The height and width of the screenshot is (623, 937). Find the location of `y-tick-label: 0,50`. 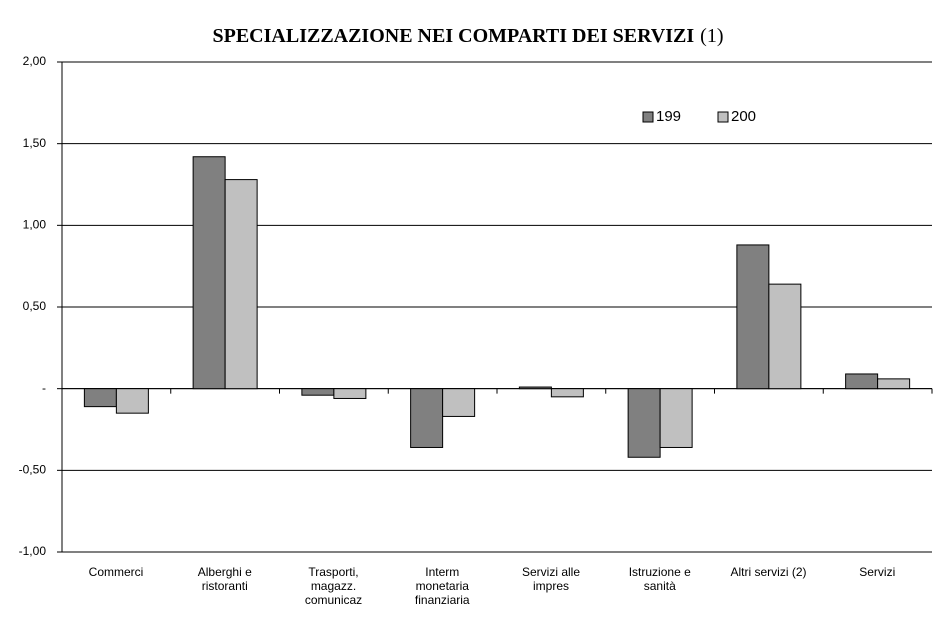

y-tick-label: 0,50 is located at coordinates (35, 306).